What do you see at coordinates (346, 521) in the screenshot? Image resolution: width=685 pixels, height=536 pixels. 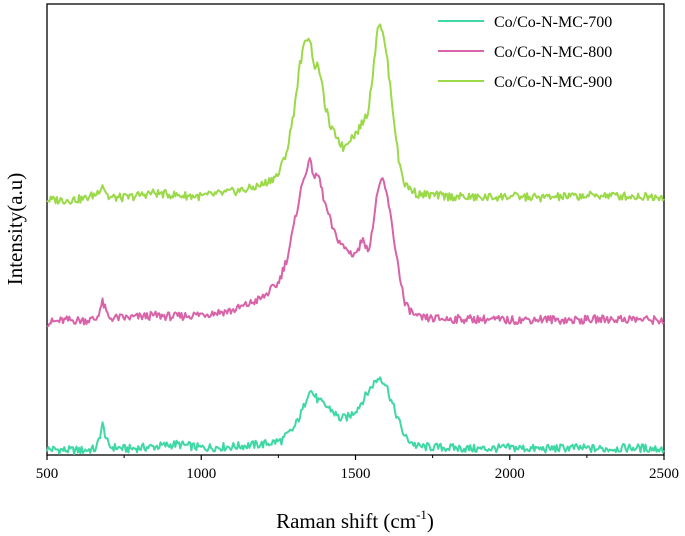 I see `x-axis-title-text: Raman shift (cm` at bounding box center [346, 521].